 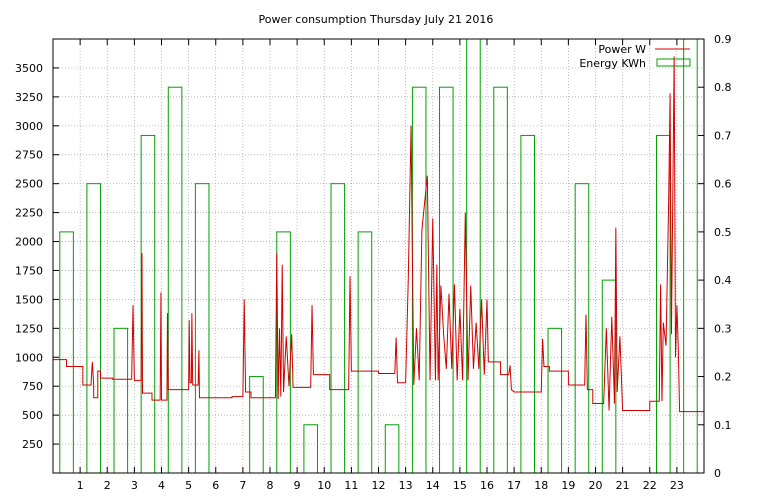 I want to click on x-tick-label: 19, so click(x=568, y=485).